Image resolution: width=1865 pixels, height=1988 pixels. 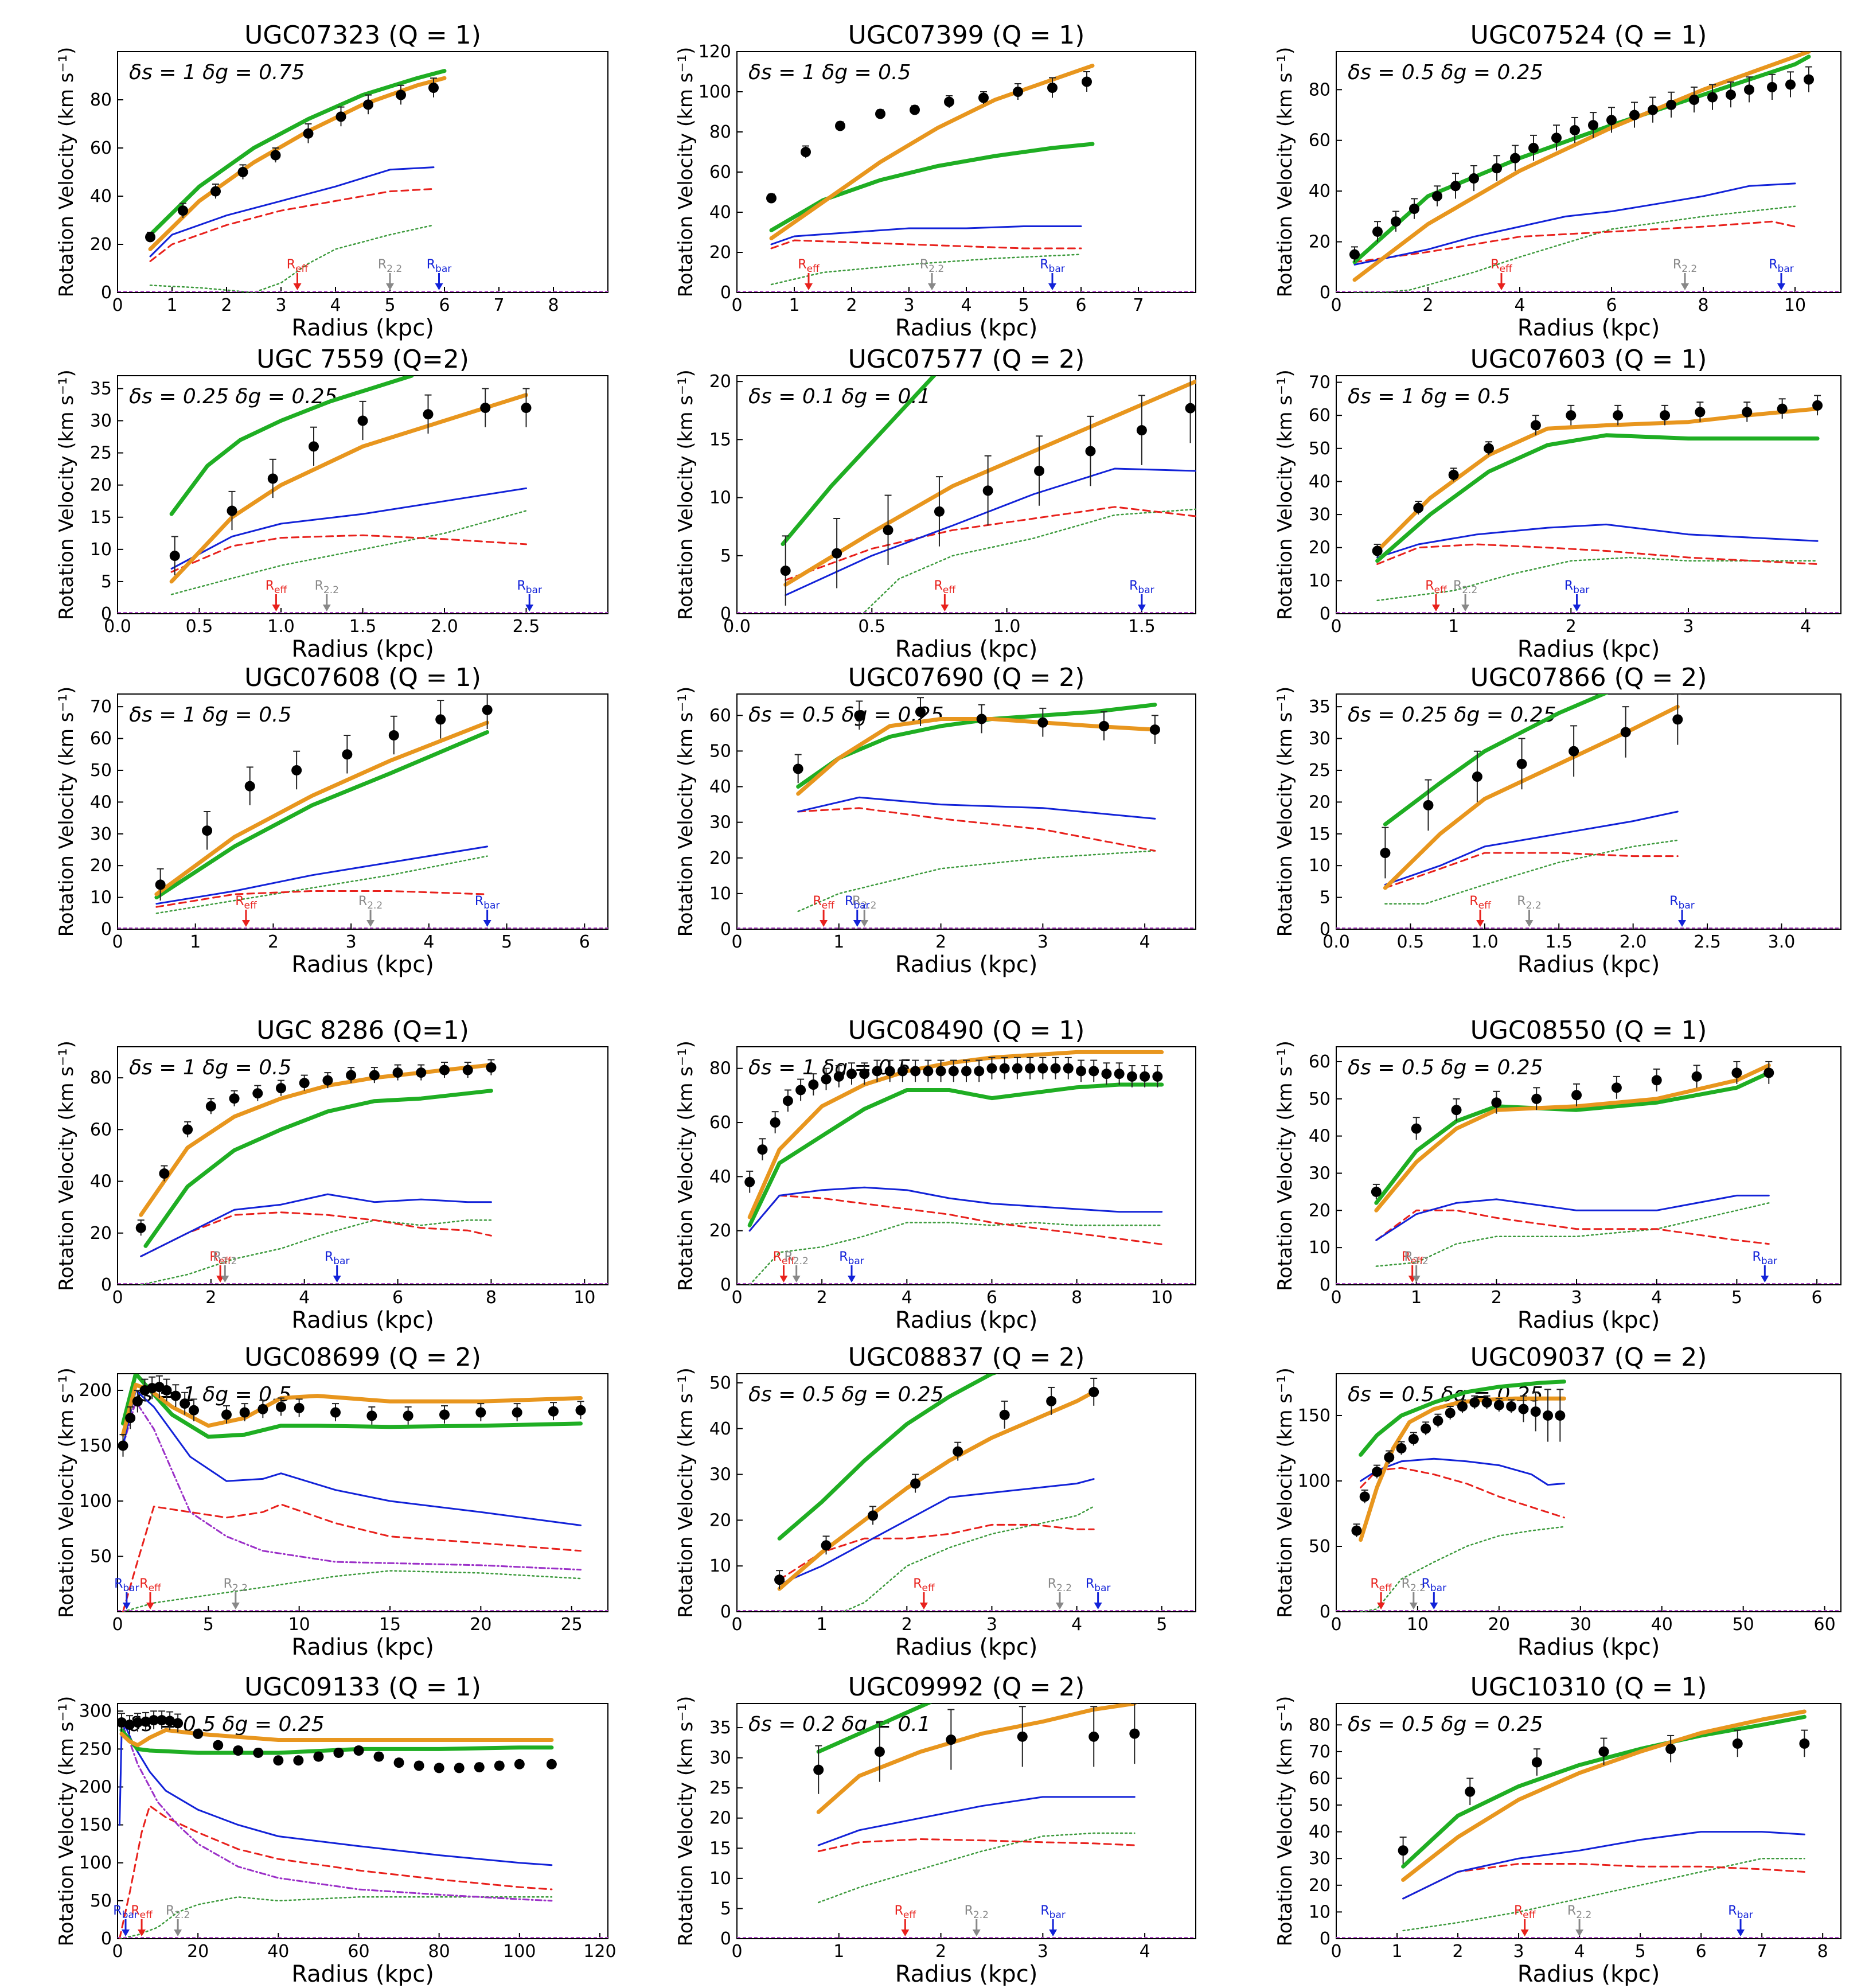 I want to click on x-tick-label: 0.5, so click(x=199, y=627).